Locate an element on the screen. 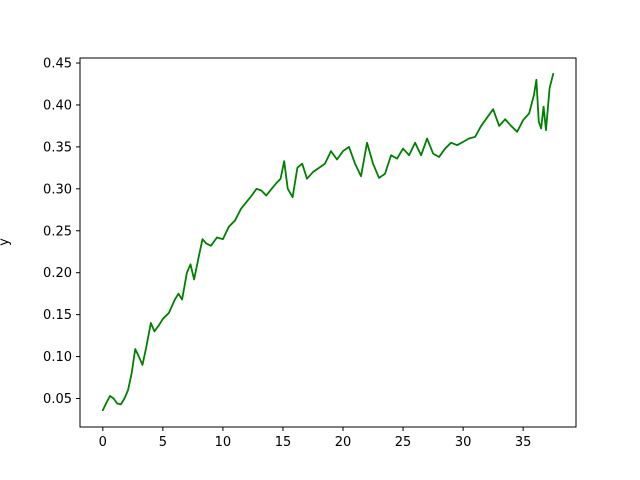 The width and height of the screenshot is (640, 480). y-tick-label: 0.15 is located at coordinates (57, 315).